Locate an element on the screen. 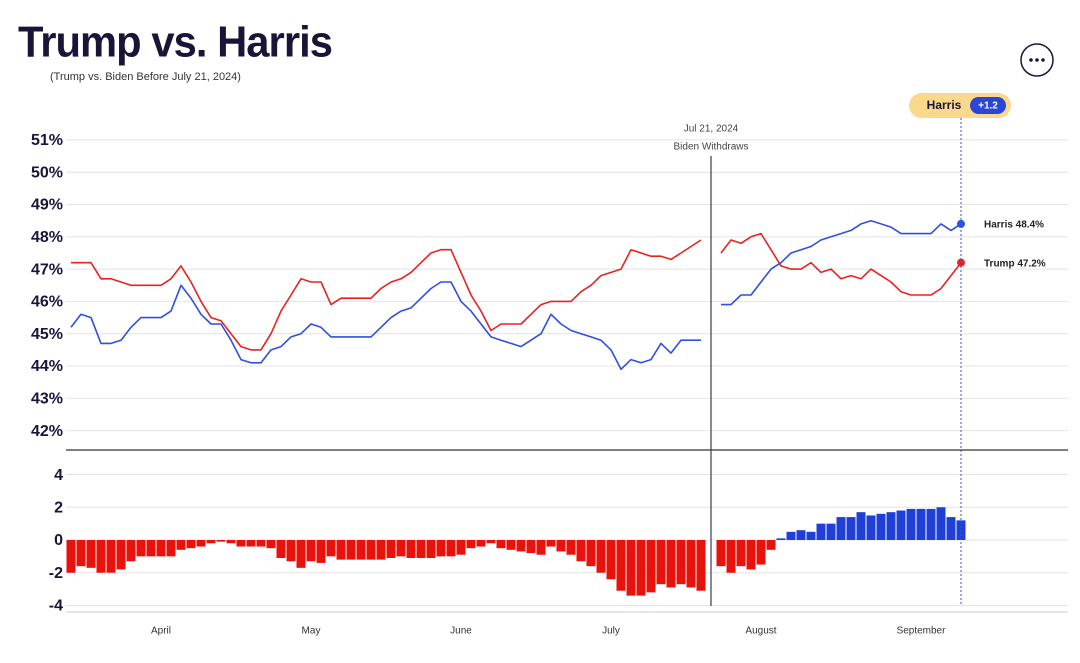  badge-margin: +1.2 is located at coordinates (988, 106).